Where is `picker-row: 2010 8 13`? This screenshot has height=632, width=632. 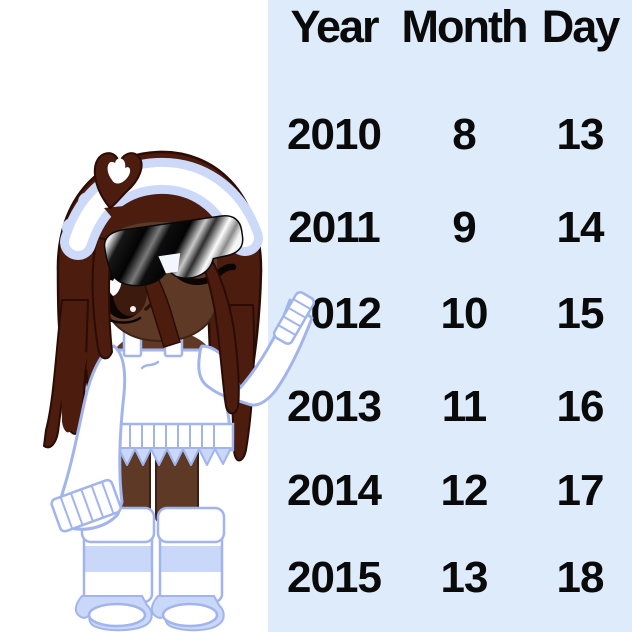
picker-row: 2010 8 13 is located at coordinates (450, 135).